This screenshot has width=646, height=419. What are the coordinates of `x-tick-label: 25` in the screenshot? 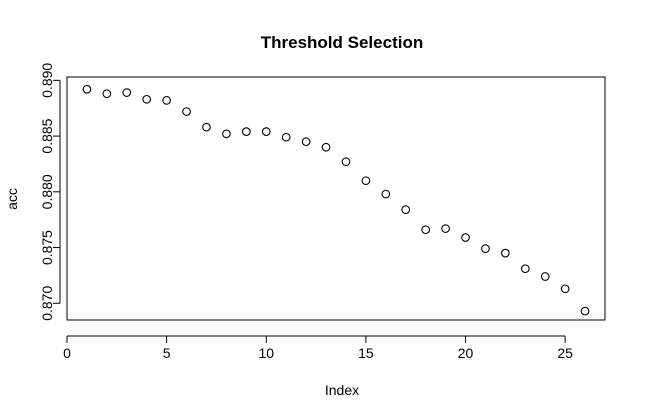 It's located at (565, 353).